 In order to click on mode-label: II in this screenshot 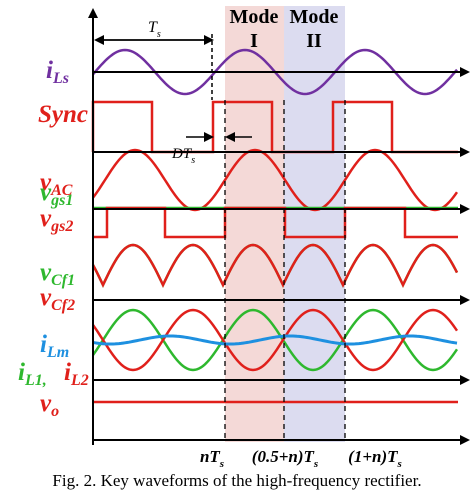, I will do `click(314, 41)`.